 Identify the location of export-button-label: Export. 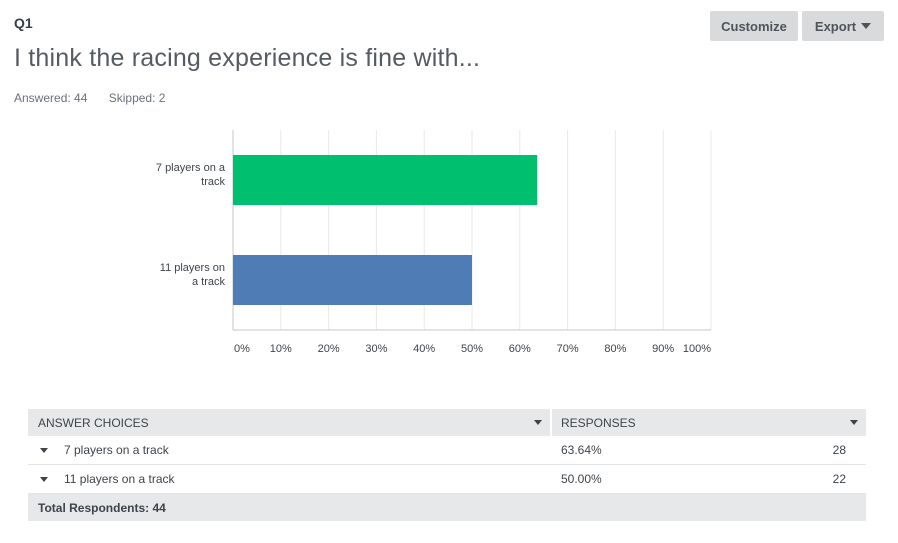
(835, 26).